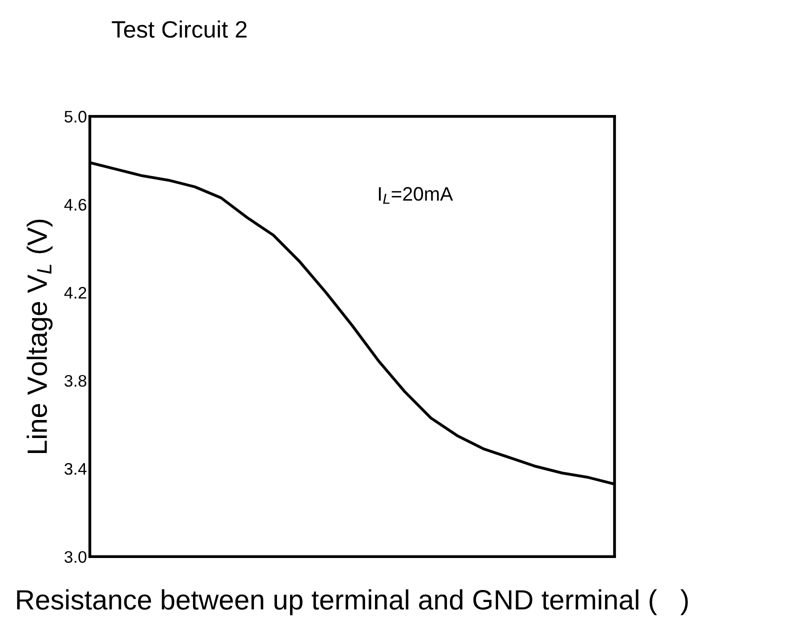 This screenshot has height=629, width=795. Describe the element at coordinates (75, 292) in the screenshot. I see `y-tick-label: 4.2` at that location.